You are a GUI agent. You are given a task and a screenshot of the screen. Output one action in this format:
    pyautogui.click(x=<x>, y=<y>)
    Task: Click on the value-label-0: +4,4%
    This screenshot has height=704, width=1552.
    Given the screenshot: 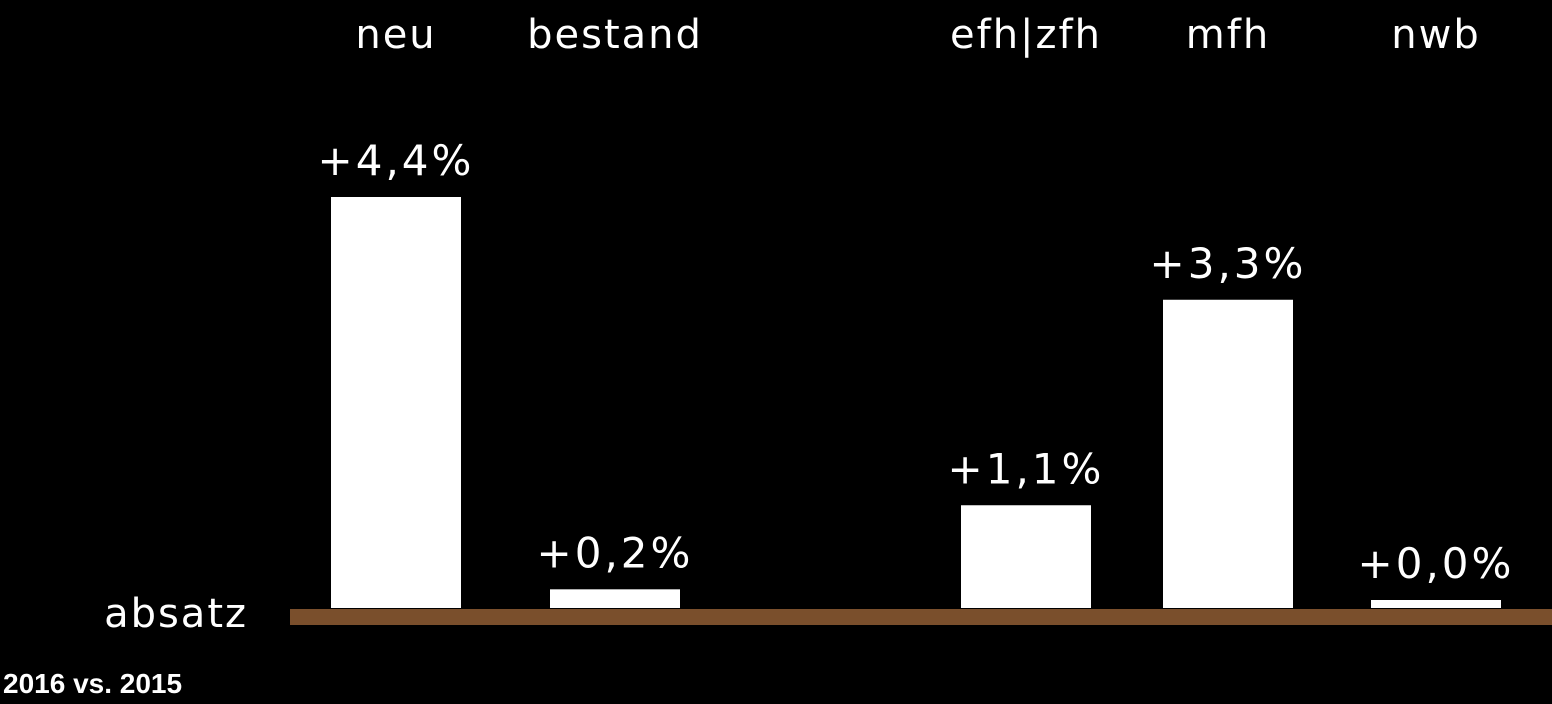 What is the action you would take?
    pyautogui.click(x=396, y=160)
    